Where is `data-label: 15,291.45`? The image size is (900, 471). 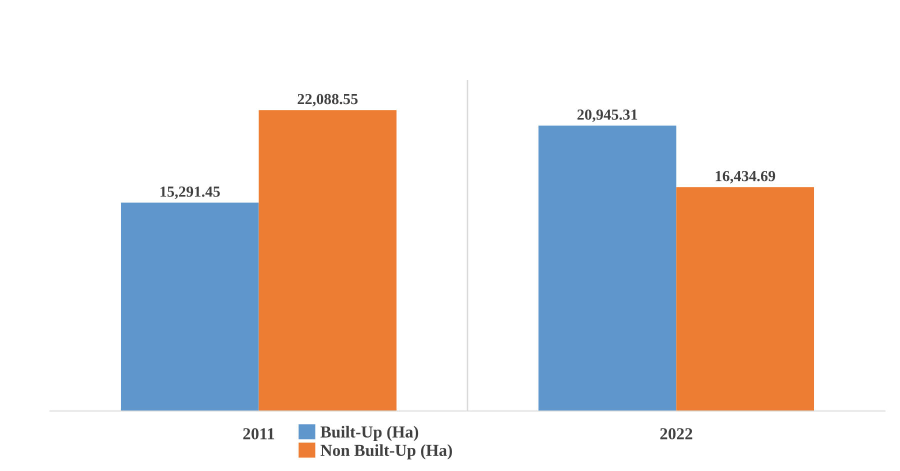
data-label: 15,291.45 is located at coordinates (190, 193).